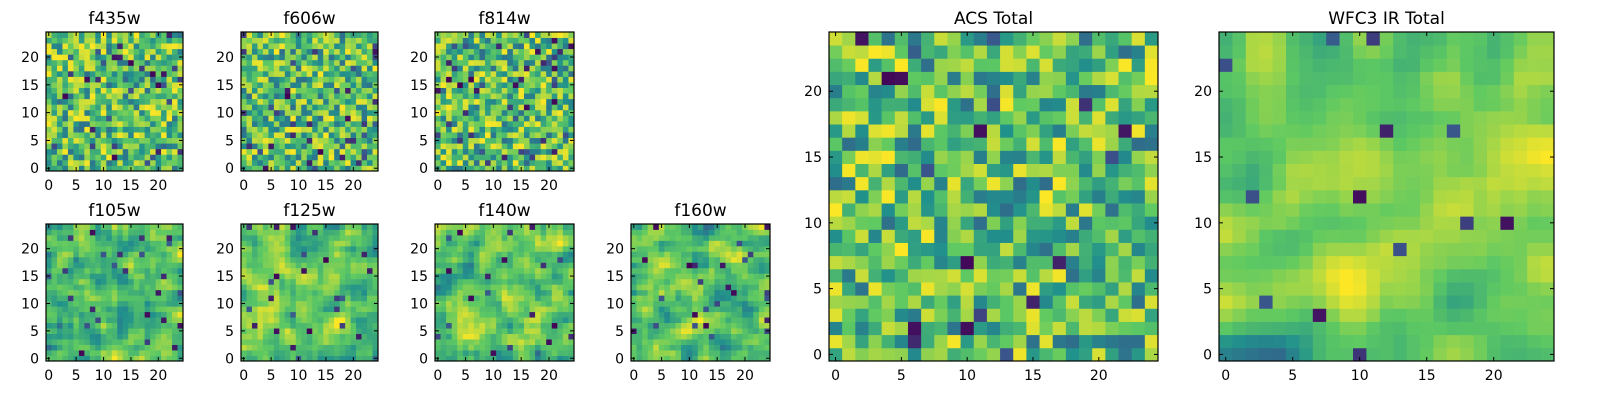 The image size is (1600, 400). What do you see at coordinates (701, 293) in the screenshot?
I see `heatmap-cells` at bounding box center [701, 293].